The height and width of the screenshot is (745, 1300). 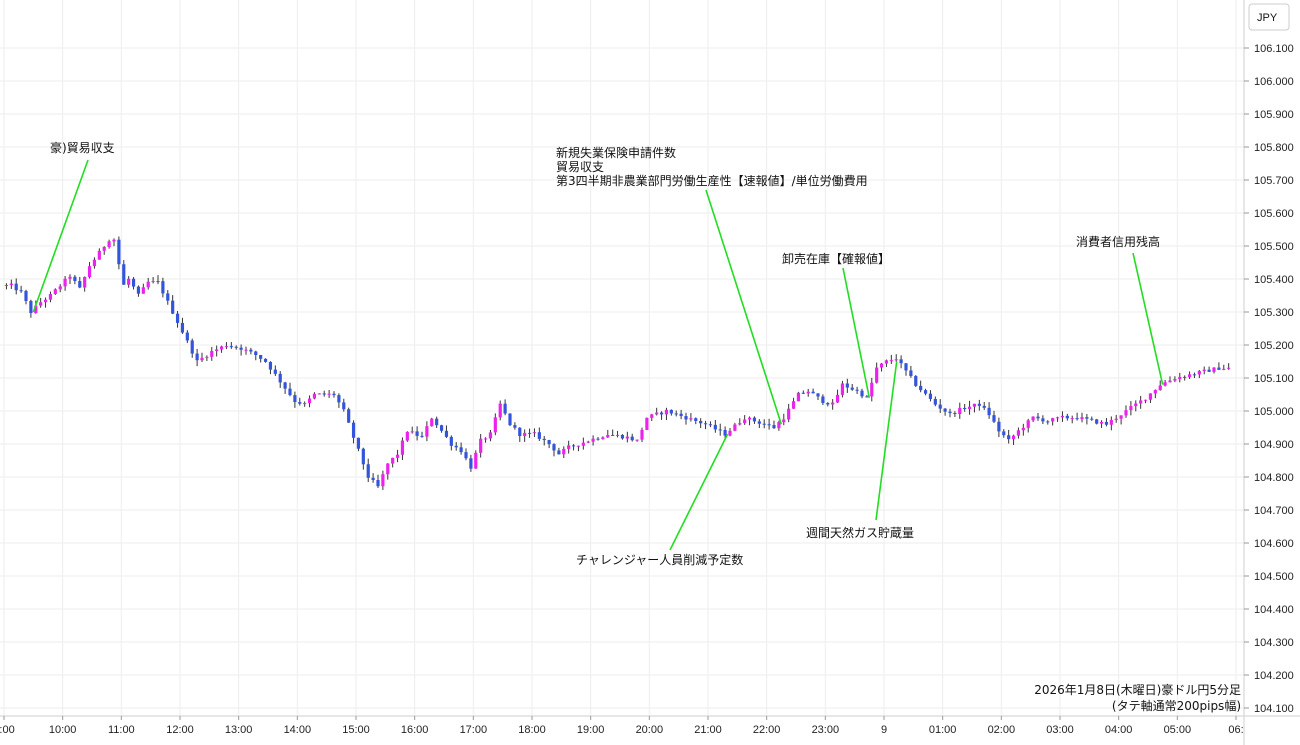 What do you see at coordinates (1274, 49) in the screenshot?
I see `y-tick-label: 106.100` at bounding box center [1274, 49].